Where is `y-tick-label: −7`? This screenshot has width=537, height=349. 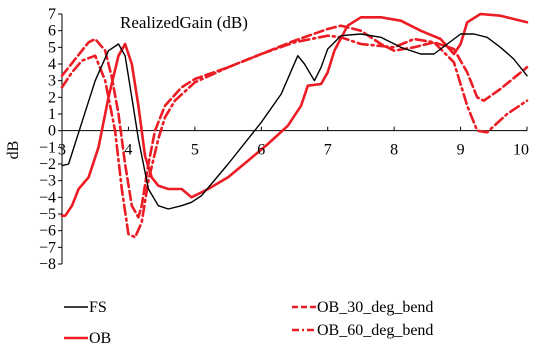
y-tick-label: −7 is located at coordinates (47, 247).